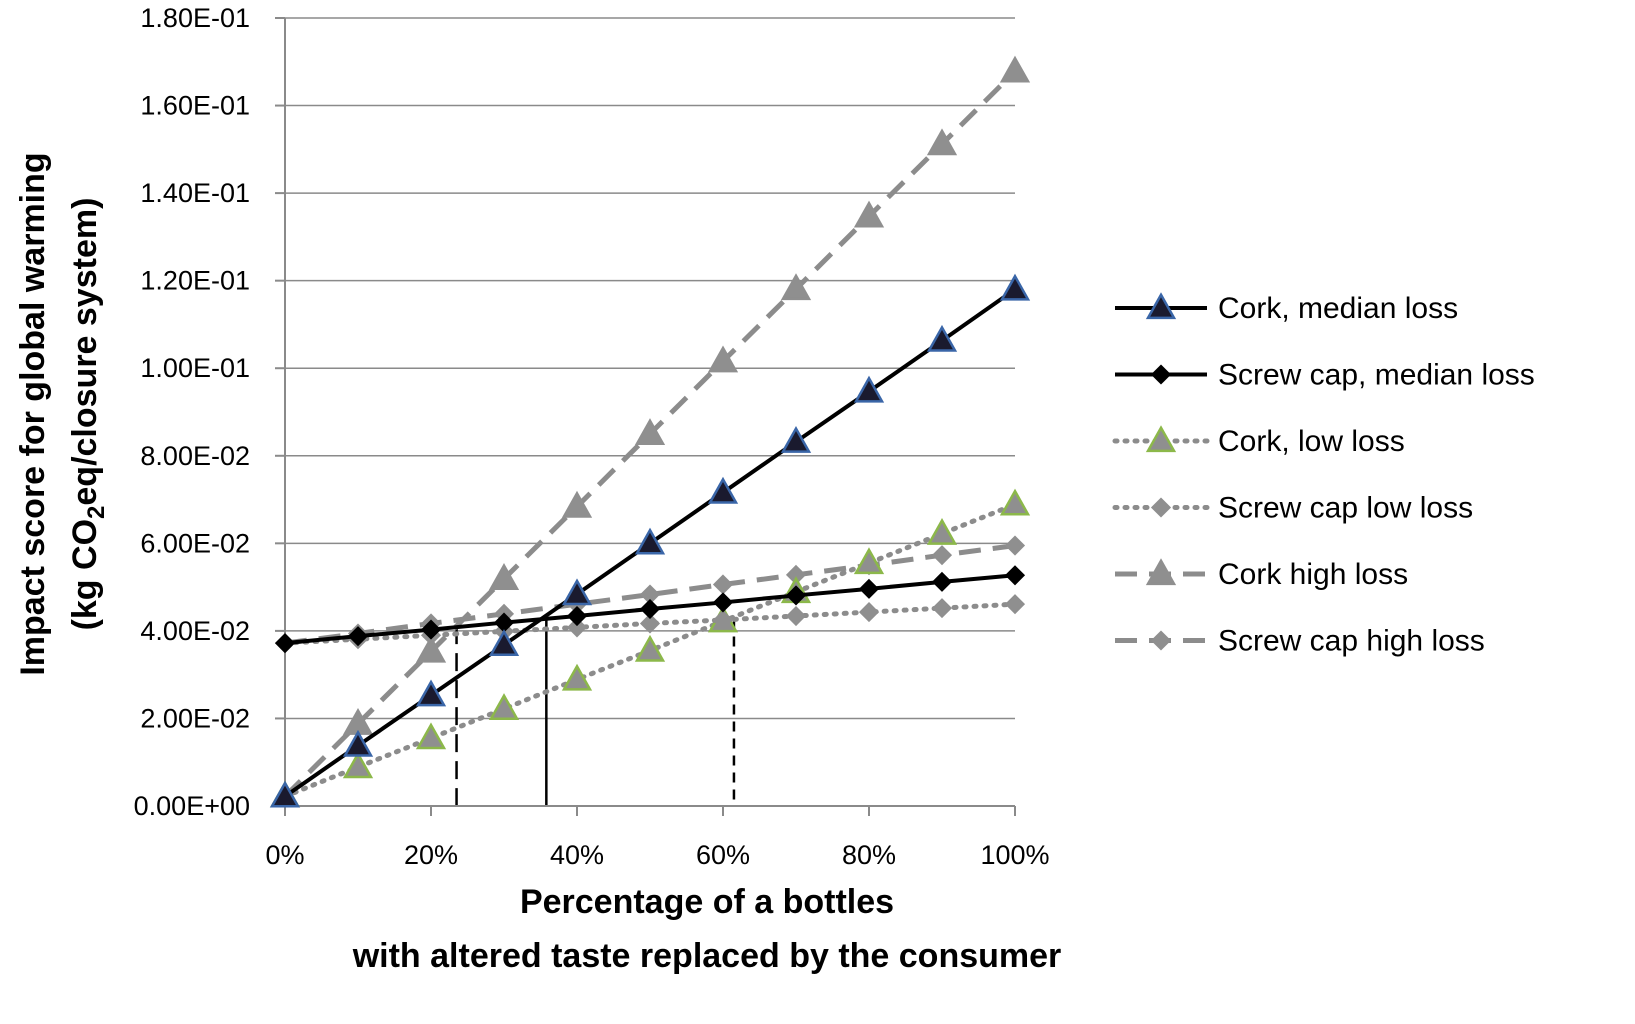 This screenshot has height=1024, width=1635. What do you see at coordinates (431, 855) in the screenshot?
I see `x-tick-label: 20%` at bounding box center [431, 855].